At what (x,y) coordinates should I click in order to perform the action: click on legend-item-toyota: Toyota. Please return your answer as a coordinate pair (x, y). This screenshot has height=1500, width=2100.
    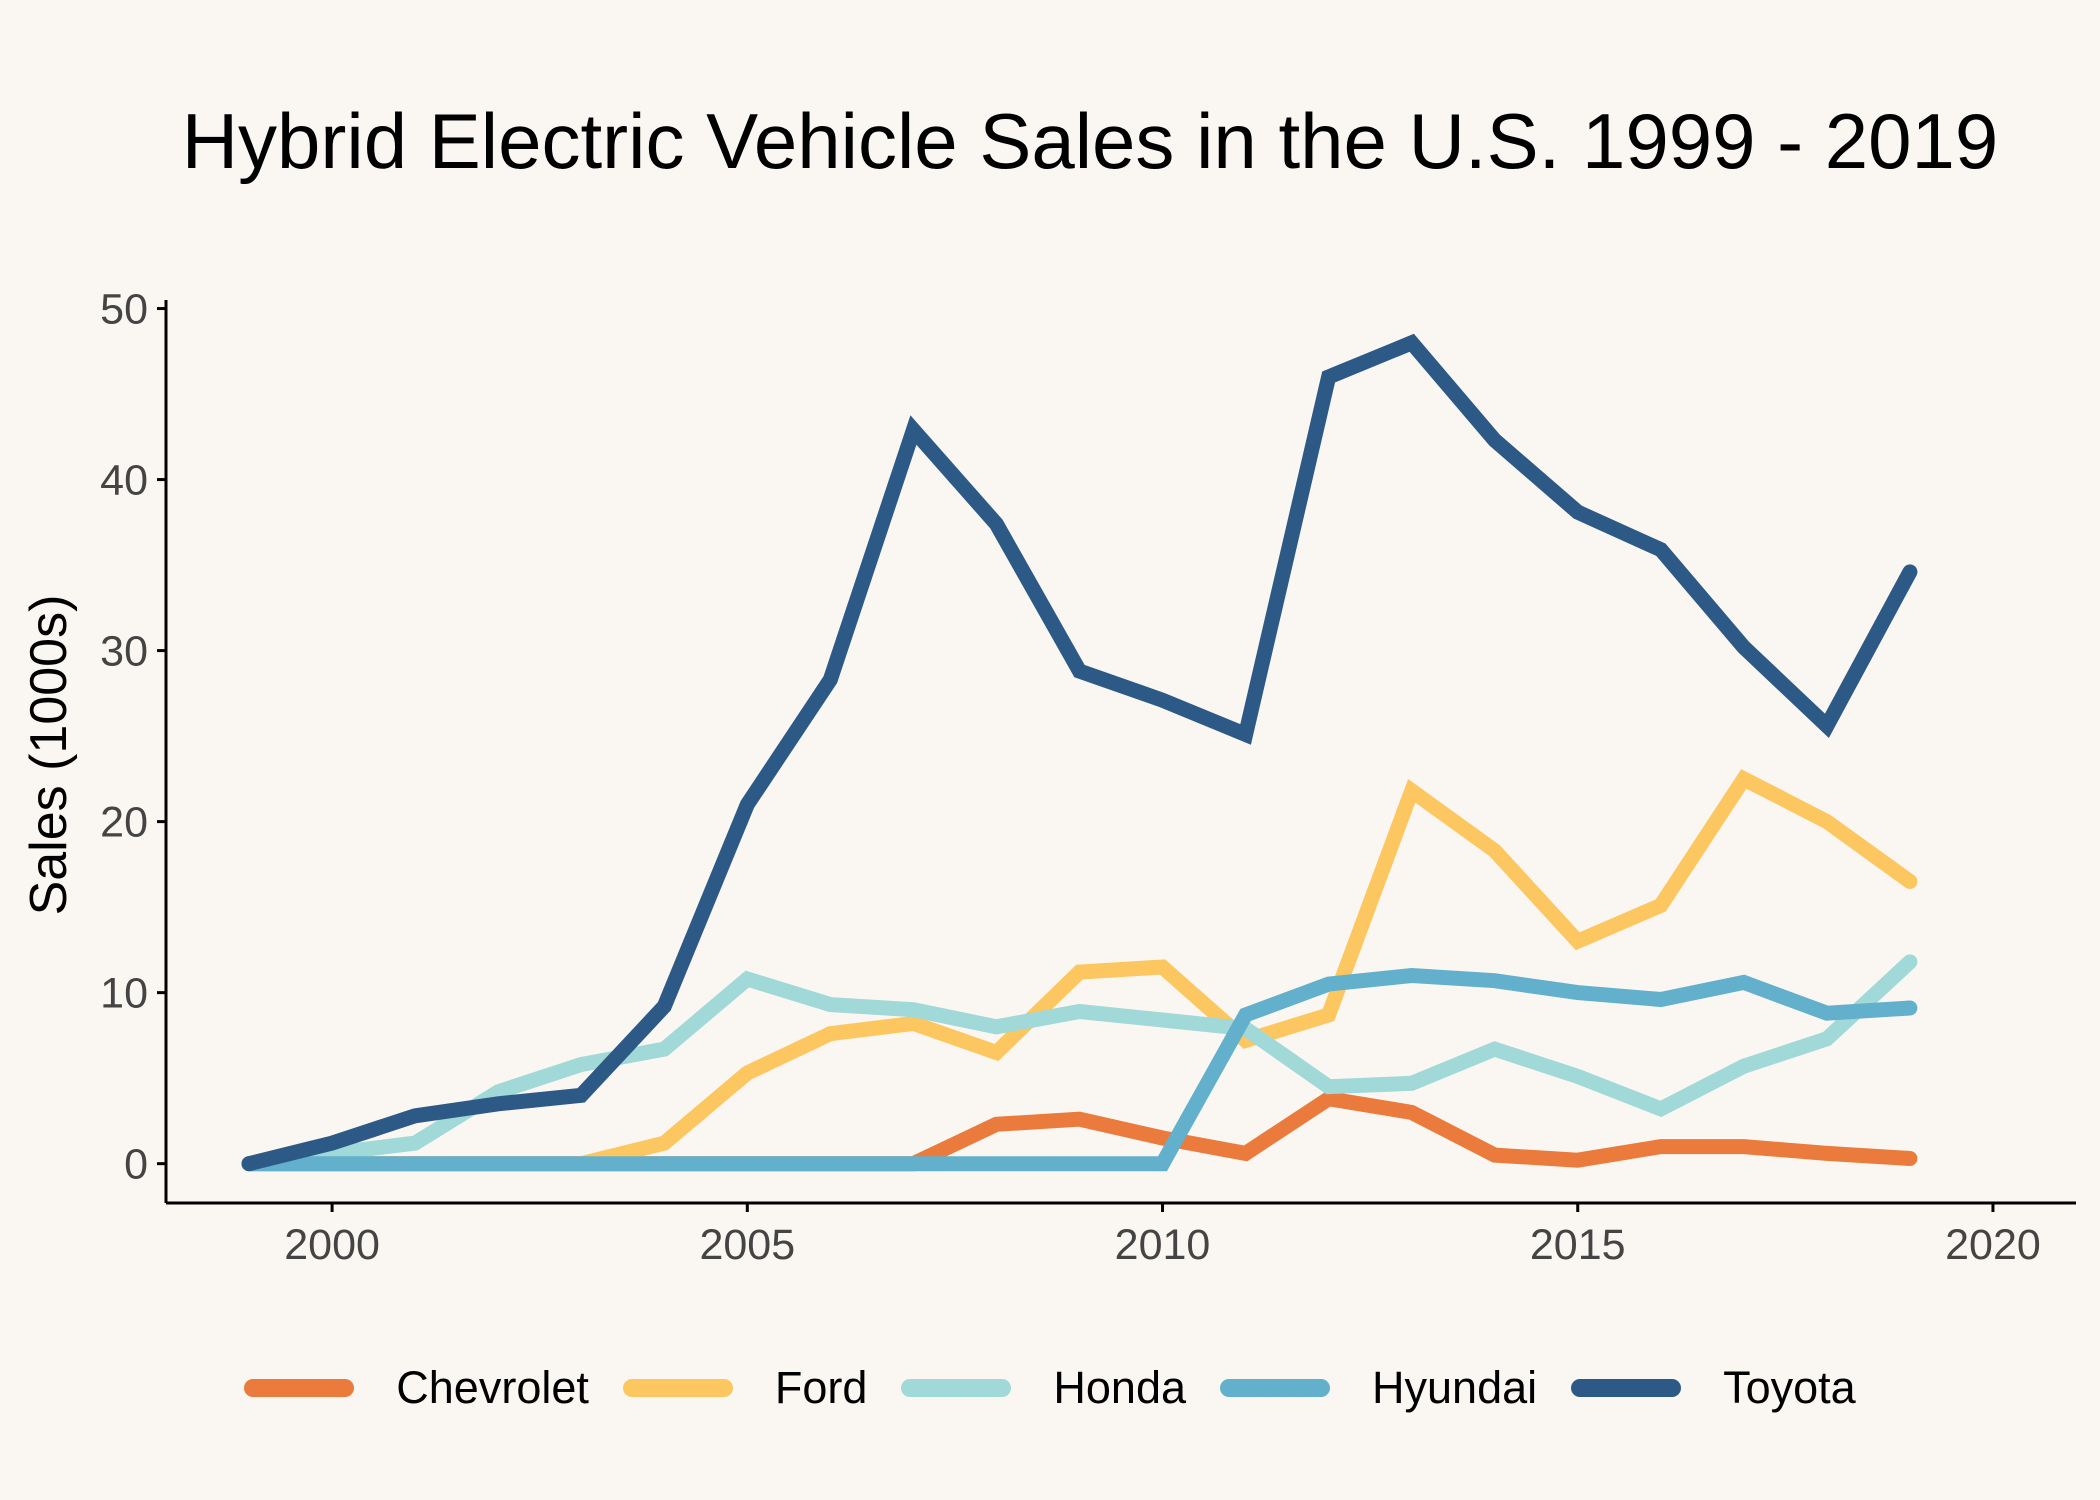
    Looking at the image, I should click on (1713, 1388).